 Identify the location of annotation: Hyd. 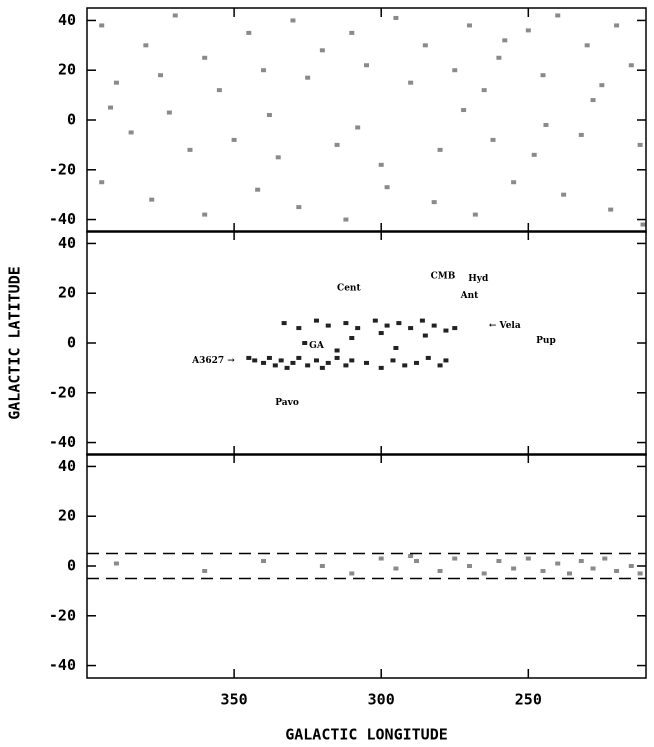
(478, 279).